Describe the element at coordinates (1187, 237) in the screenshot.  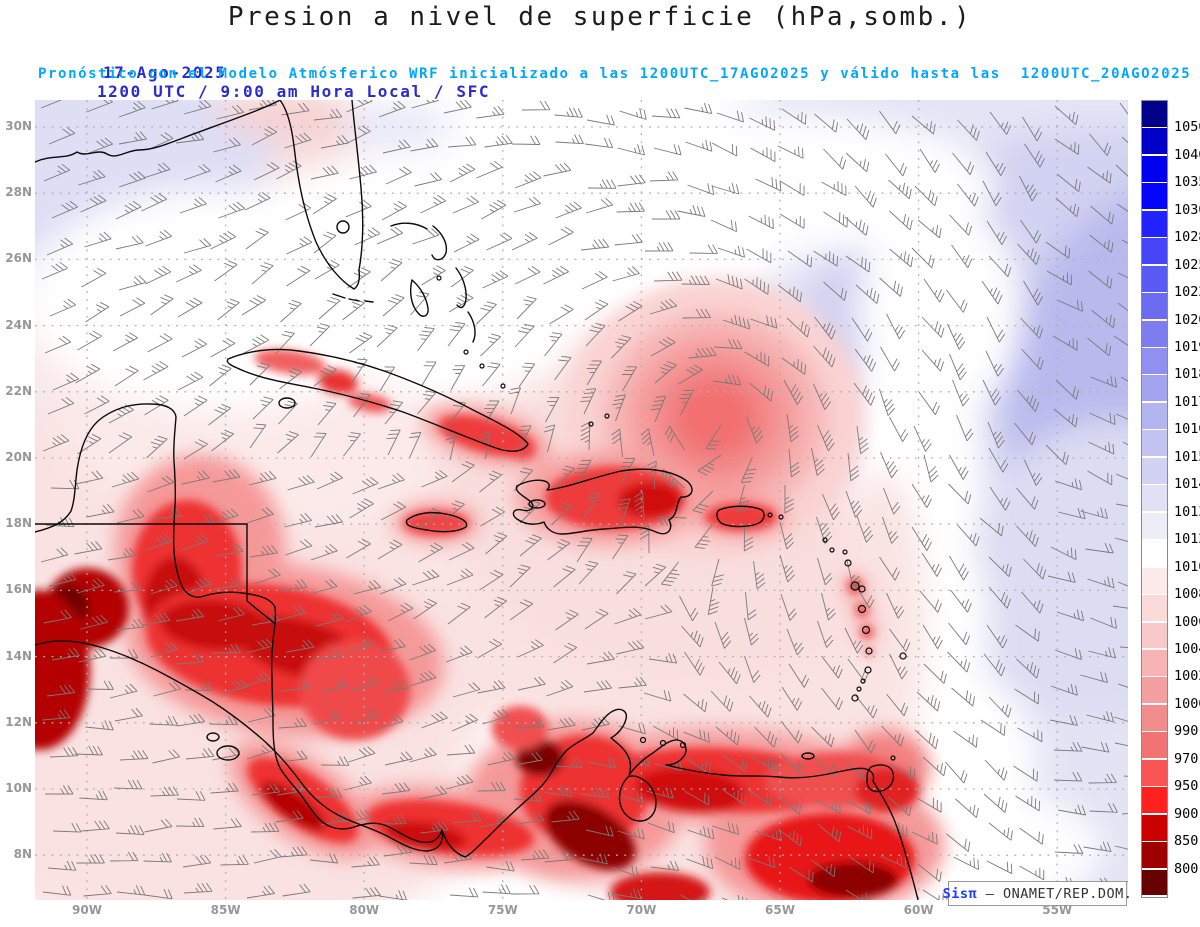
I see `colorbar-tick-1028: 1028` at that location.